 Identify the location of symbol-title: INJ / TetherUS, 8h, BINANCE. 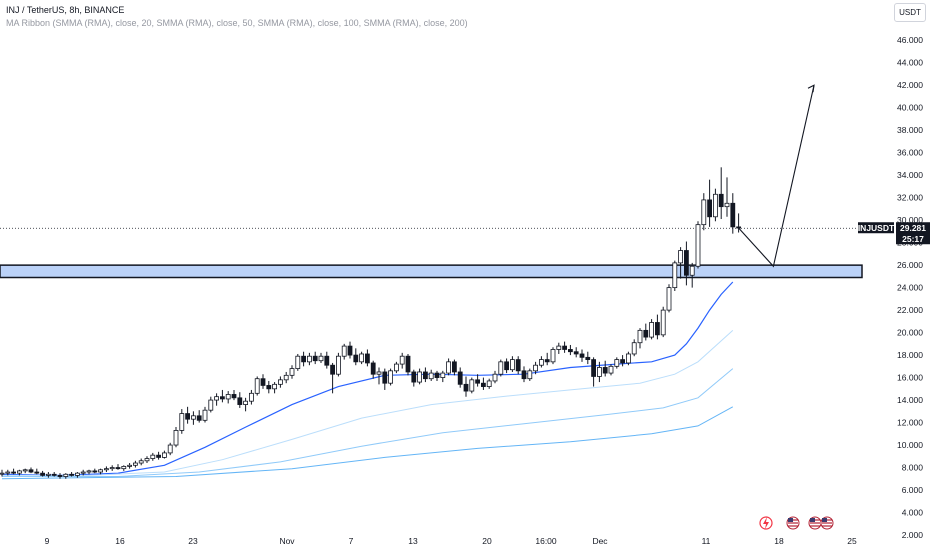
(65, 10).